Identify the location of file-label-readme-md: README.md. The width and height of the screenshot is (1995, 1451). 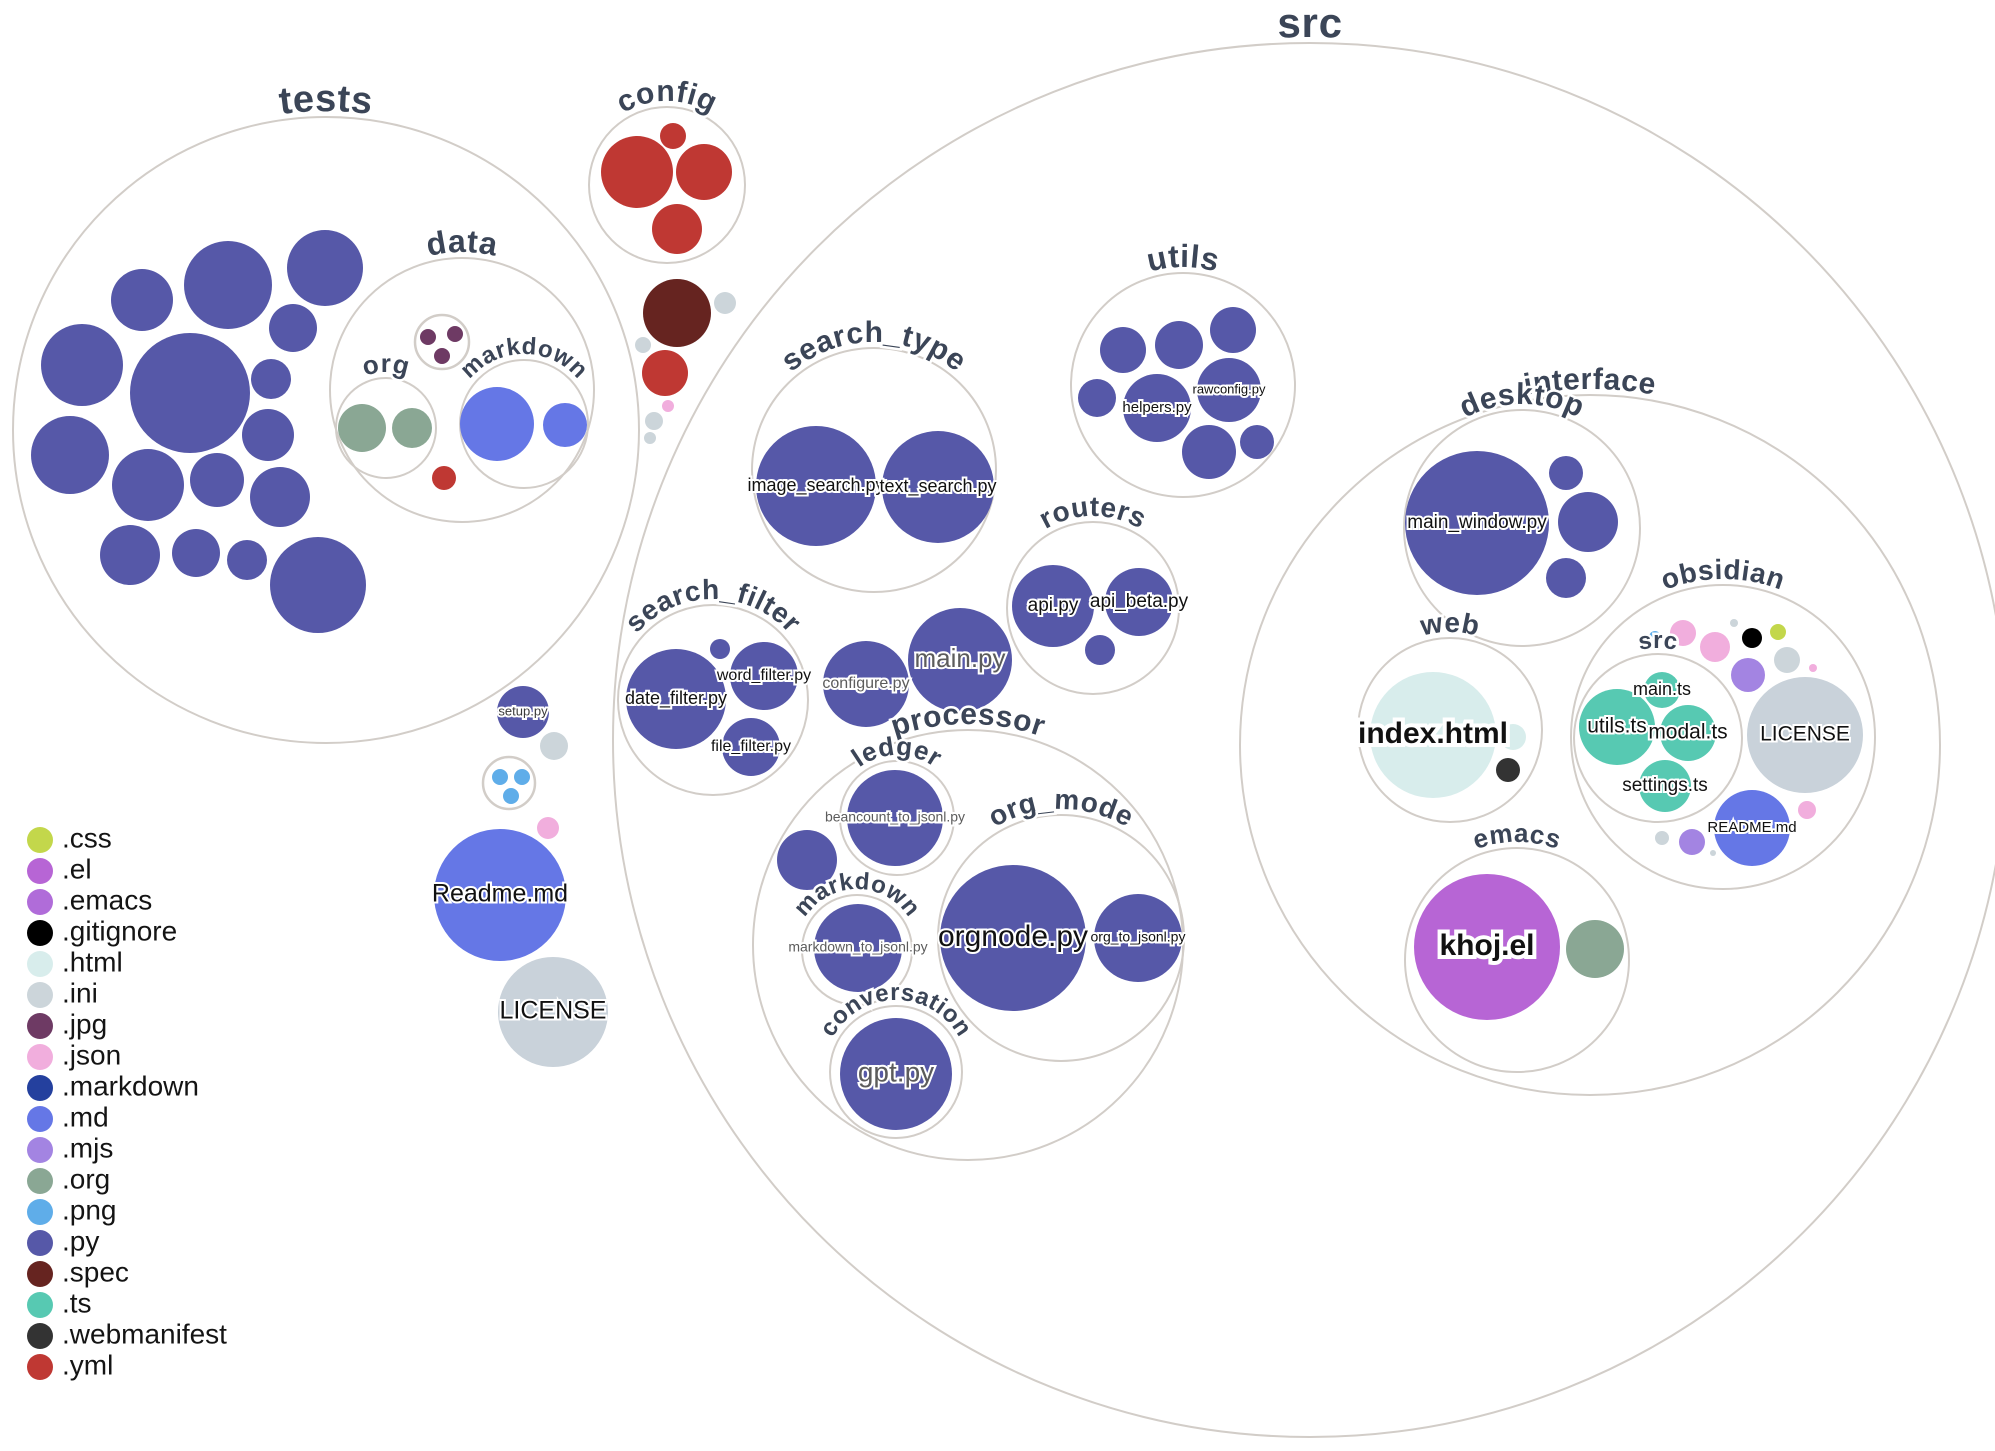
(1751, 827).